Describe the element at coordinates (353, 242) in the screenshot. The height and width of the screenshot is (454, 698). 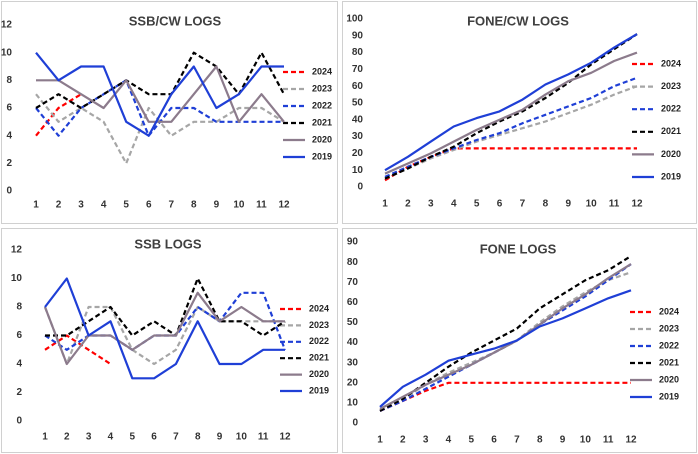
I see `y-tick-label: 90` at that location.